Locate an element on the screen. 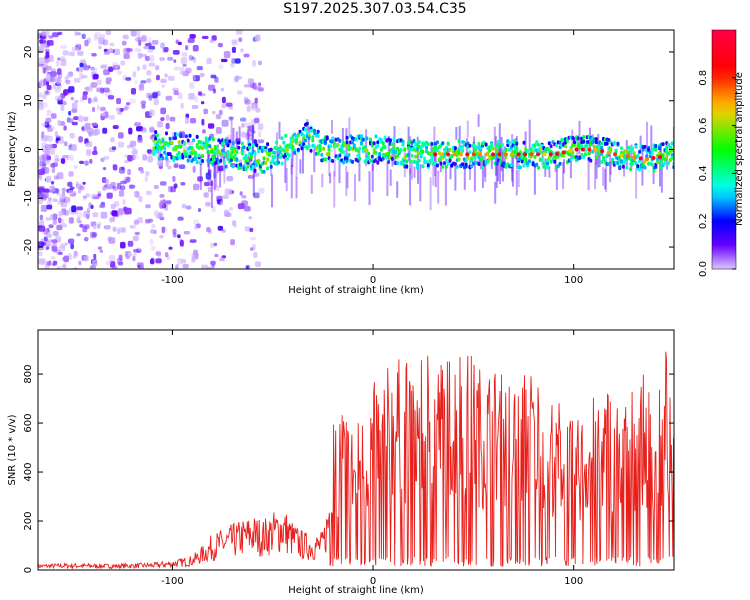 The width and height of the screenshot is (750, 600). colorbar-tick-label: 0.2 is located at coordinates (703, 221).